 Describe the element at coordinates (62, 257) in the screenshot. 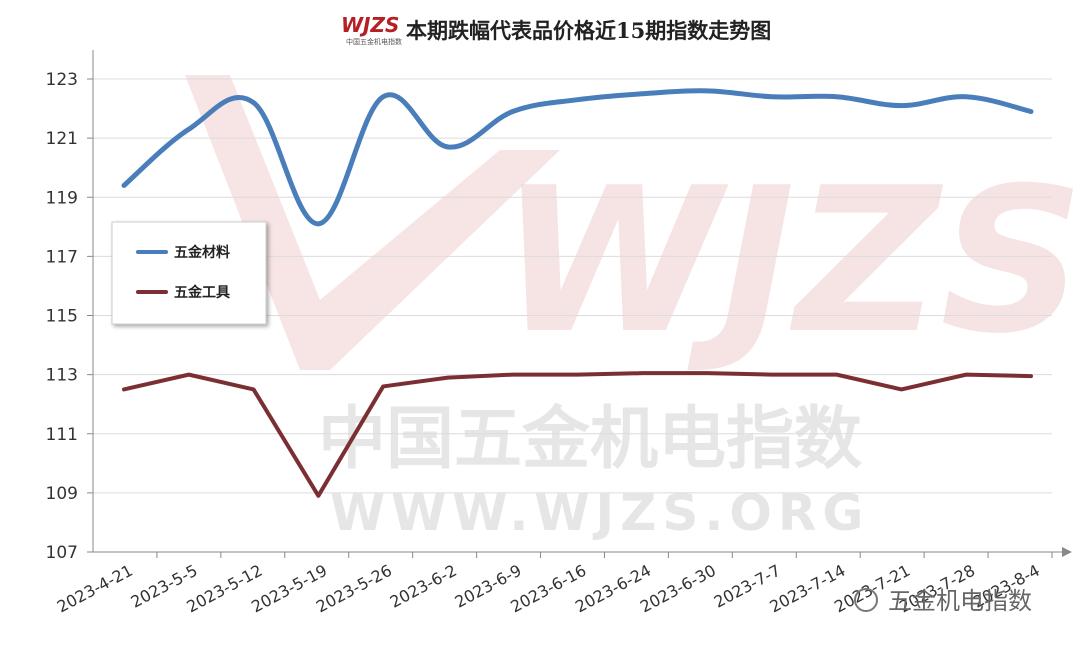

I see `y-tick-label: 117` at that location.